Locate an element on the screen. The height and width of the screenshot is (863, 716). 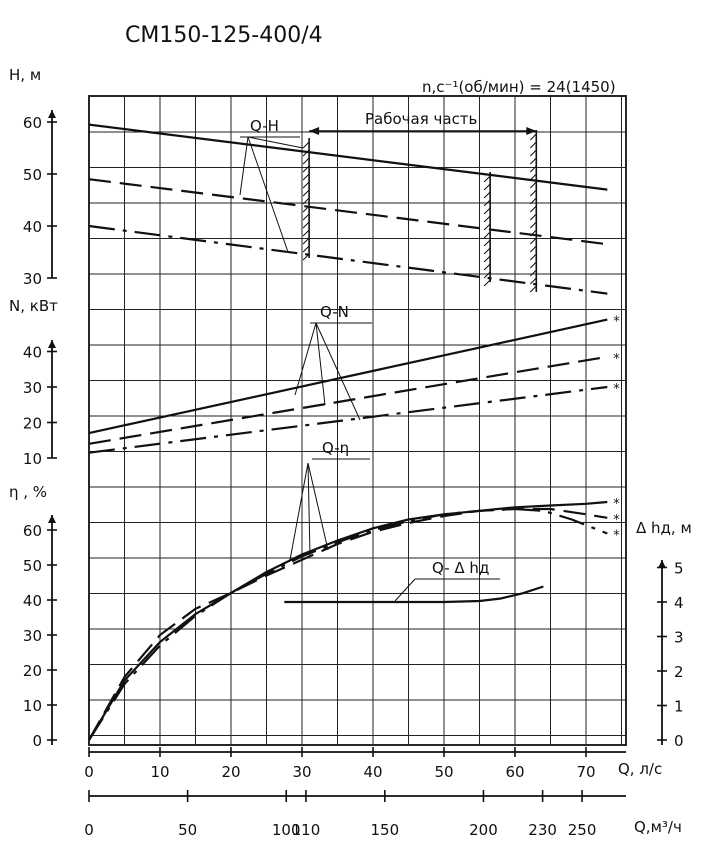
dh-axis-label: Δ hд, м is located at coordinates (664, 528).